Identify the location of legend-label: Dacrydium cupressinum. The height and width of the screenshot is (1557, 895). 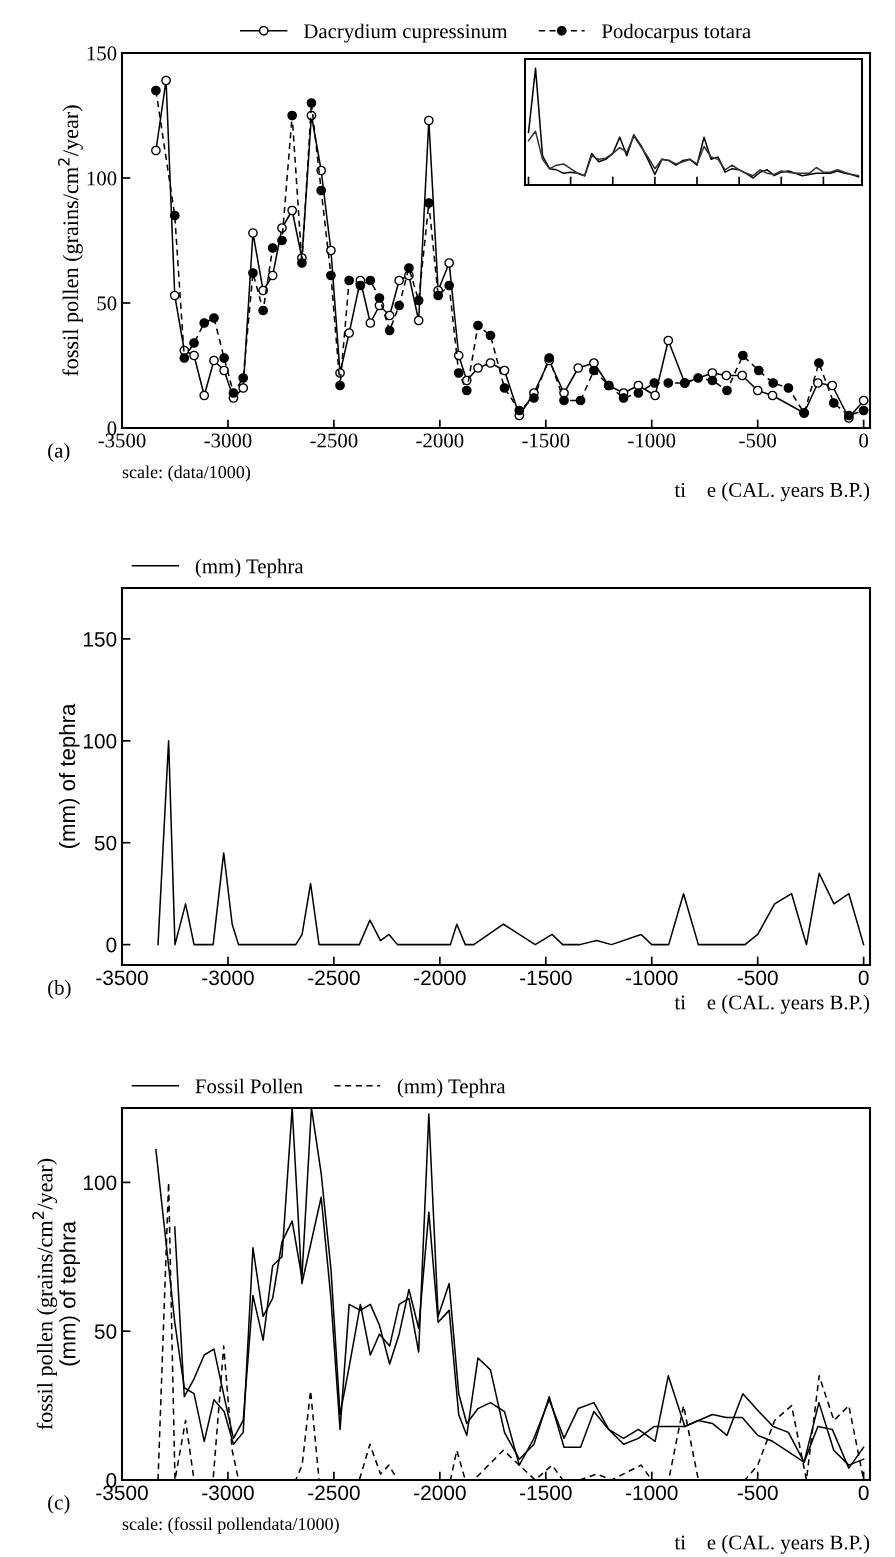
(405, 33).